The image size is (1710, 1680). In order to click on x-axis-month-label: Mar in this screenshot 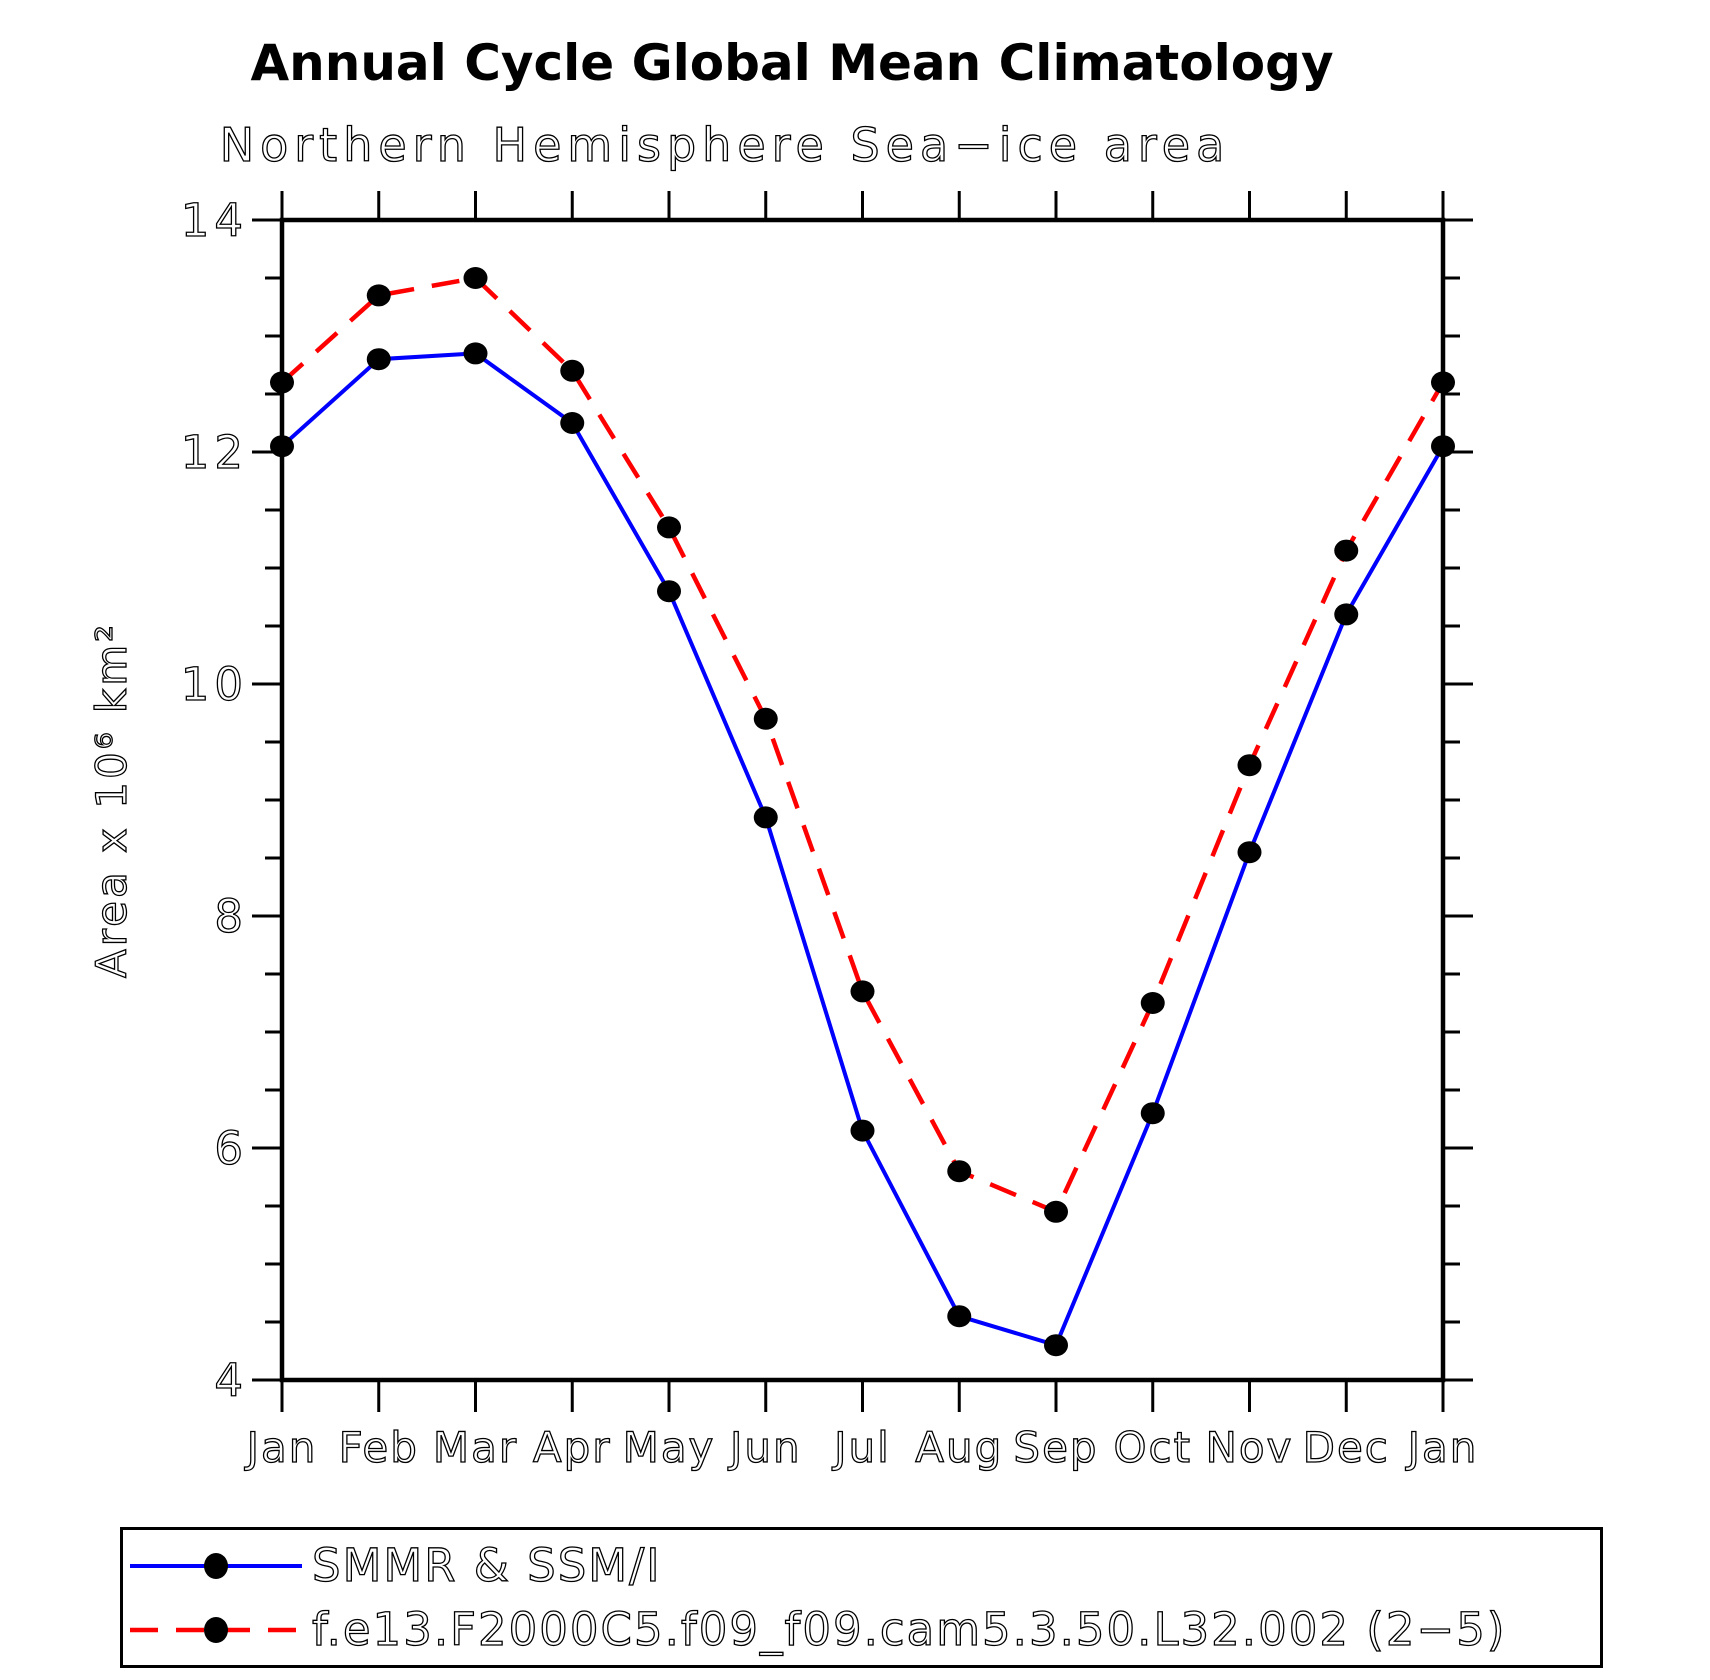, I will do `click(475, 1447)`.